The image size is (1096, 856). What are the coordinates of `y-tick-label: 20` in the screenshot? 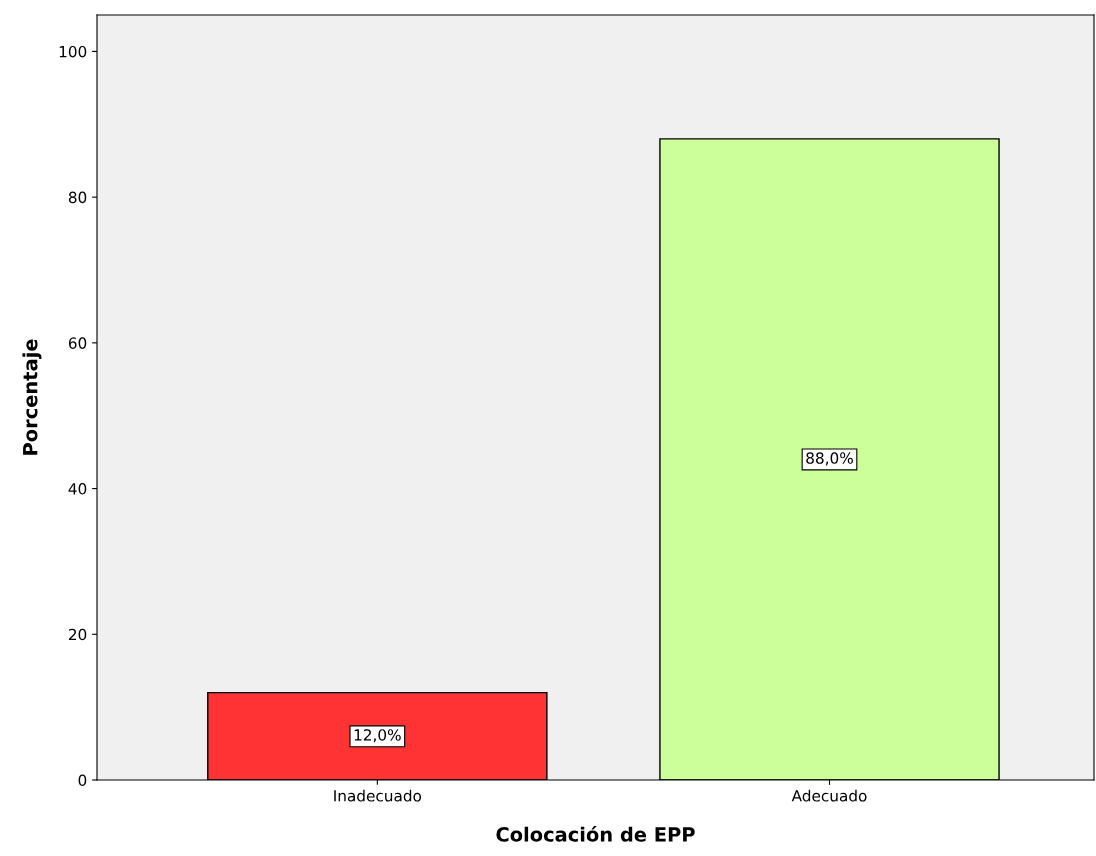 It's located at (77, 634).